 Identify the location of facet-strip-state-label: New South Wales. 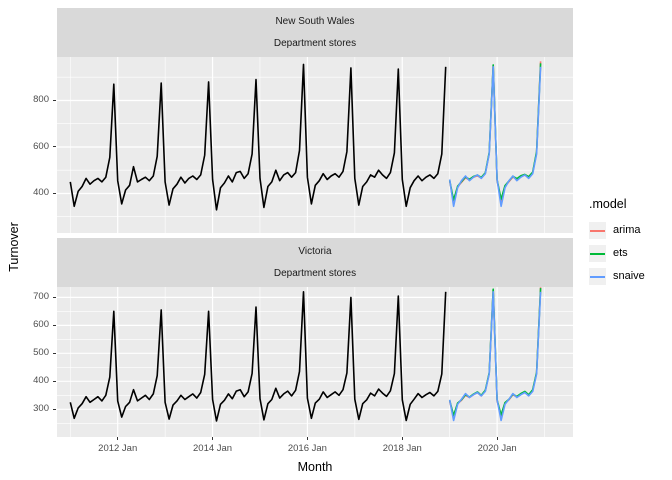
(315, 21).